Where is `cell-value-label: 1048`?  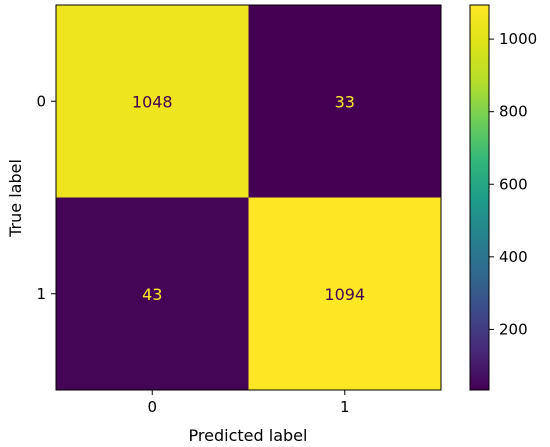 cell-value-label: 1048 is located at coordinates (152, 101).